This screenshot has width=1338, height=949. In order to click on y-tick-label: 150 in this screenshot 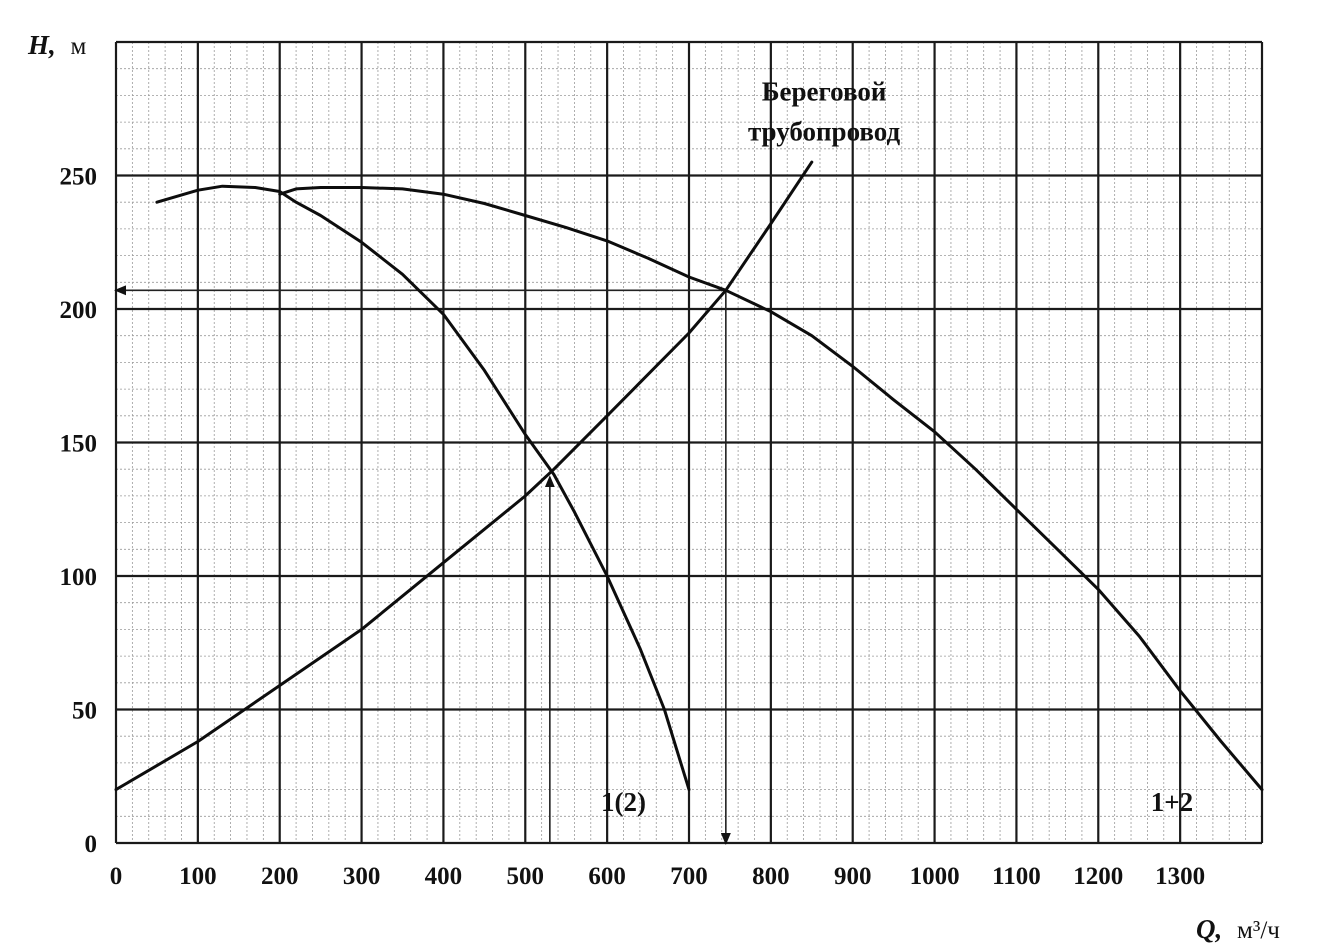, I will do `click(79, 444)`.